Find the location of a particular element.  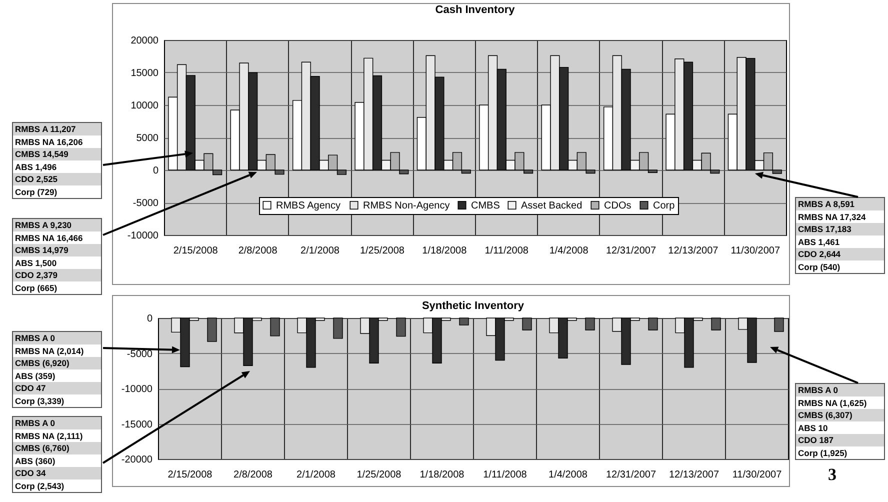

legend-label: Corp is located at coordinates (664, 206).